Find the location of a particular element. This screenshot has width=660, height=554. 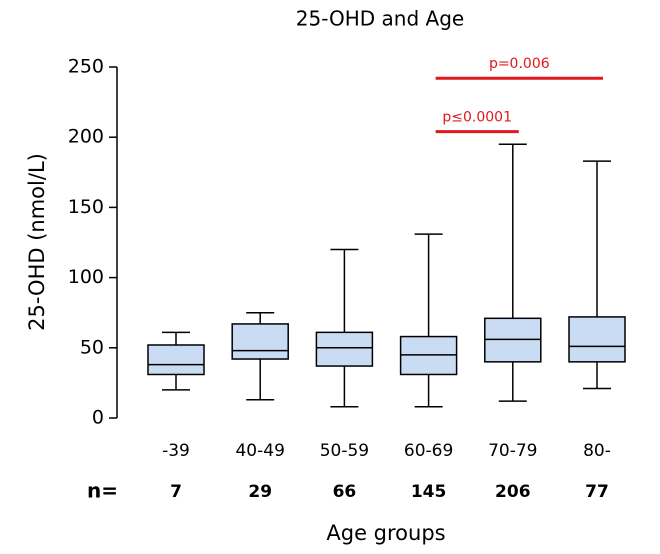

n-count: 29 is located at coordinates (260, 492).